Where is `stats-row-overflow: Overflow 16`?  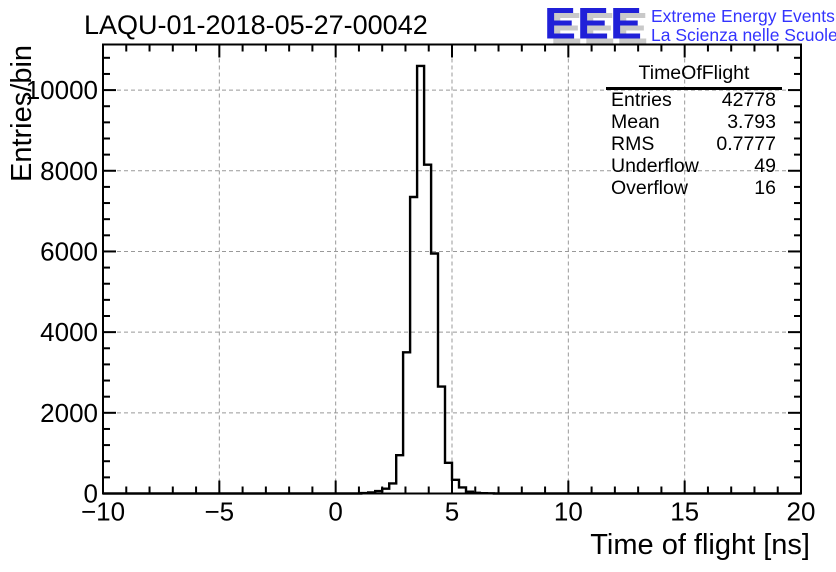 stats-row-overflow: Overflow 16 is located at coordinates (694, 188).